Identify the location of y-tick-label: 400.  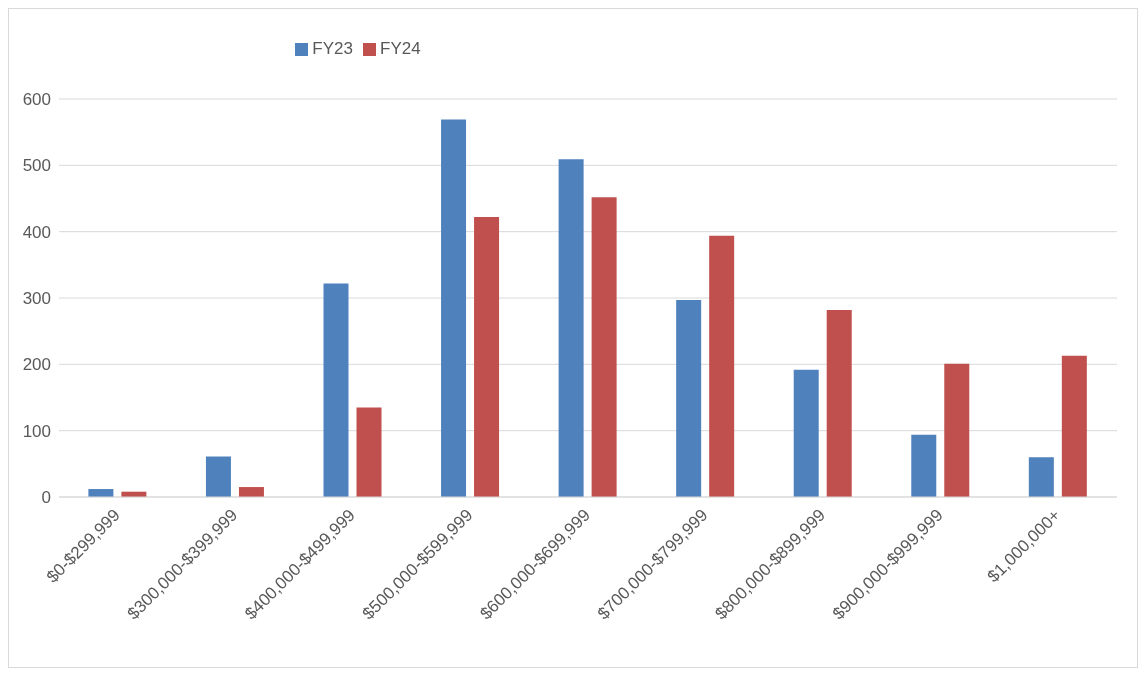
(36, 232).